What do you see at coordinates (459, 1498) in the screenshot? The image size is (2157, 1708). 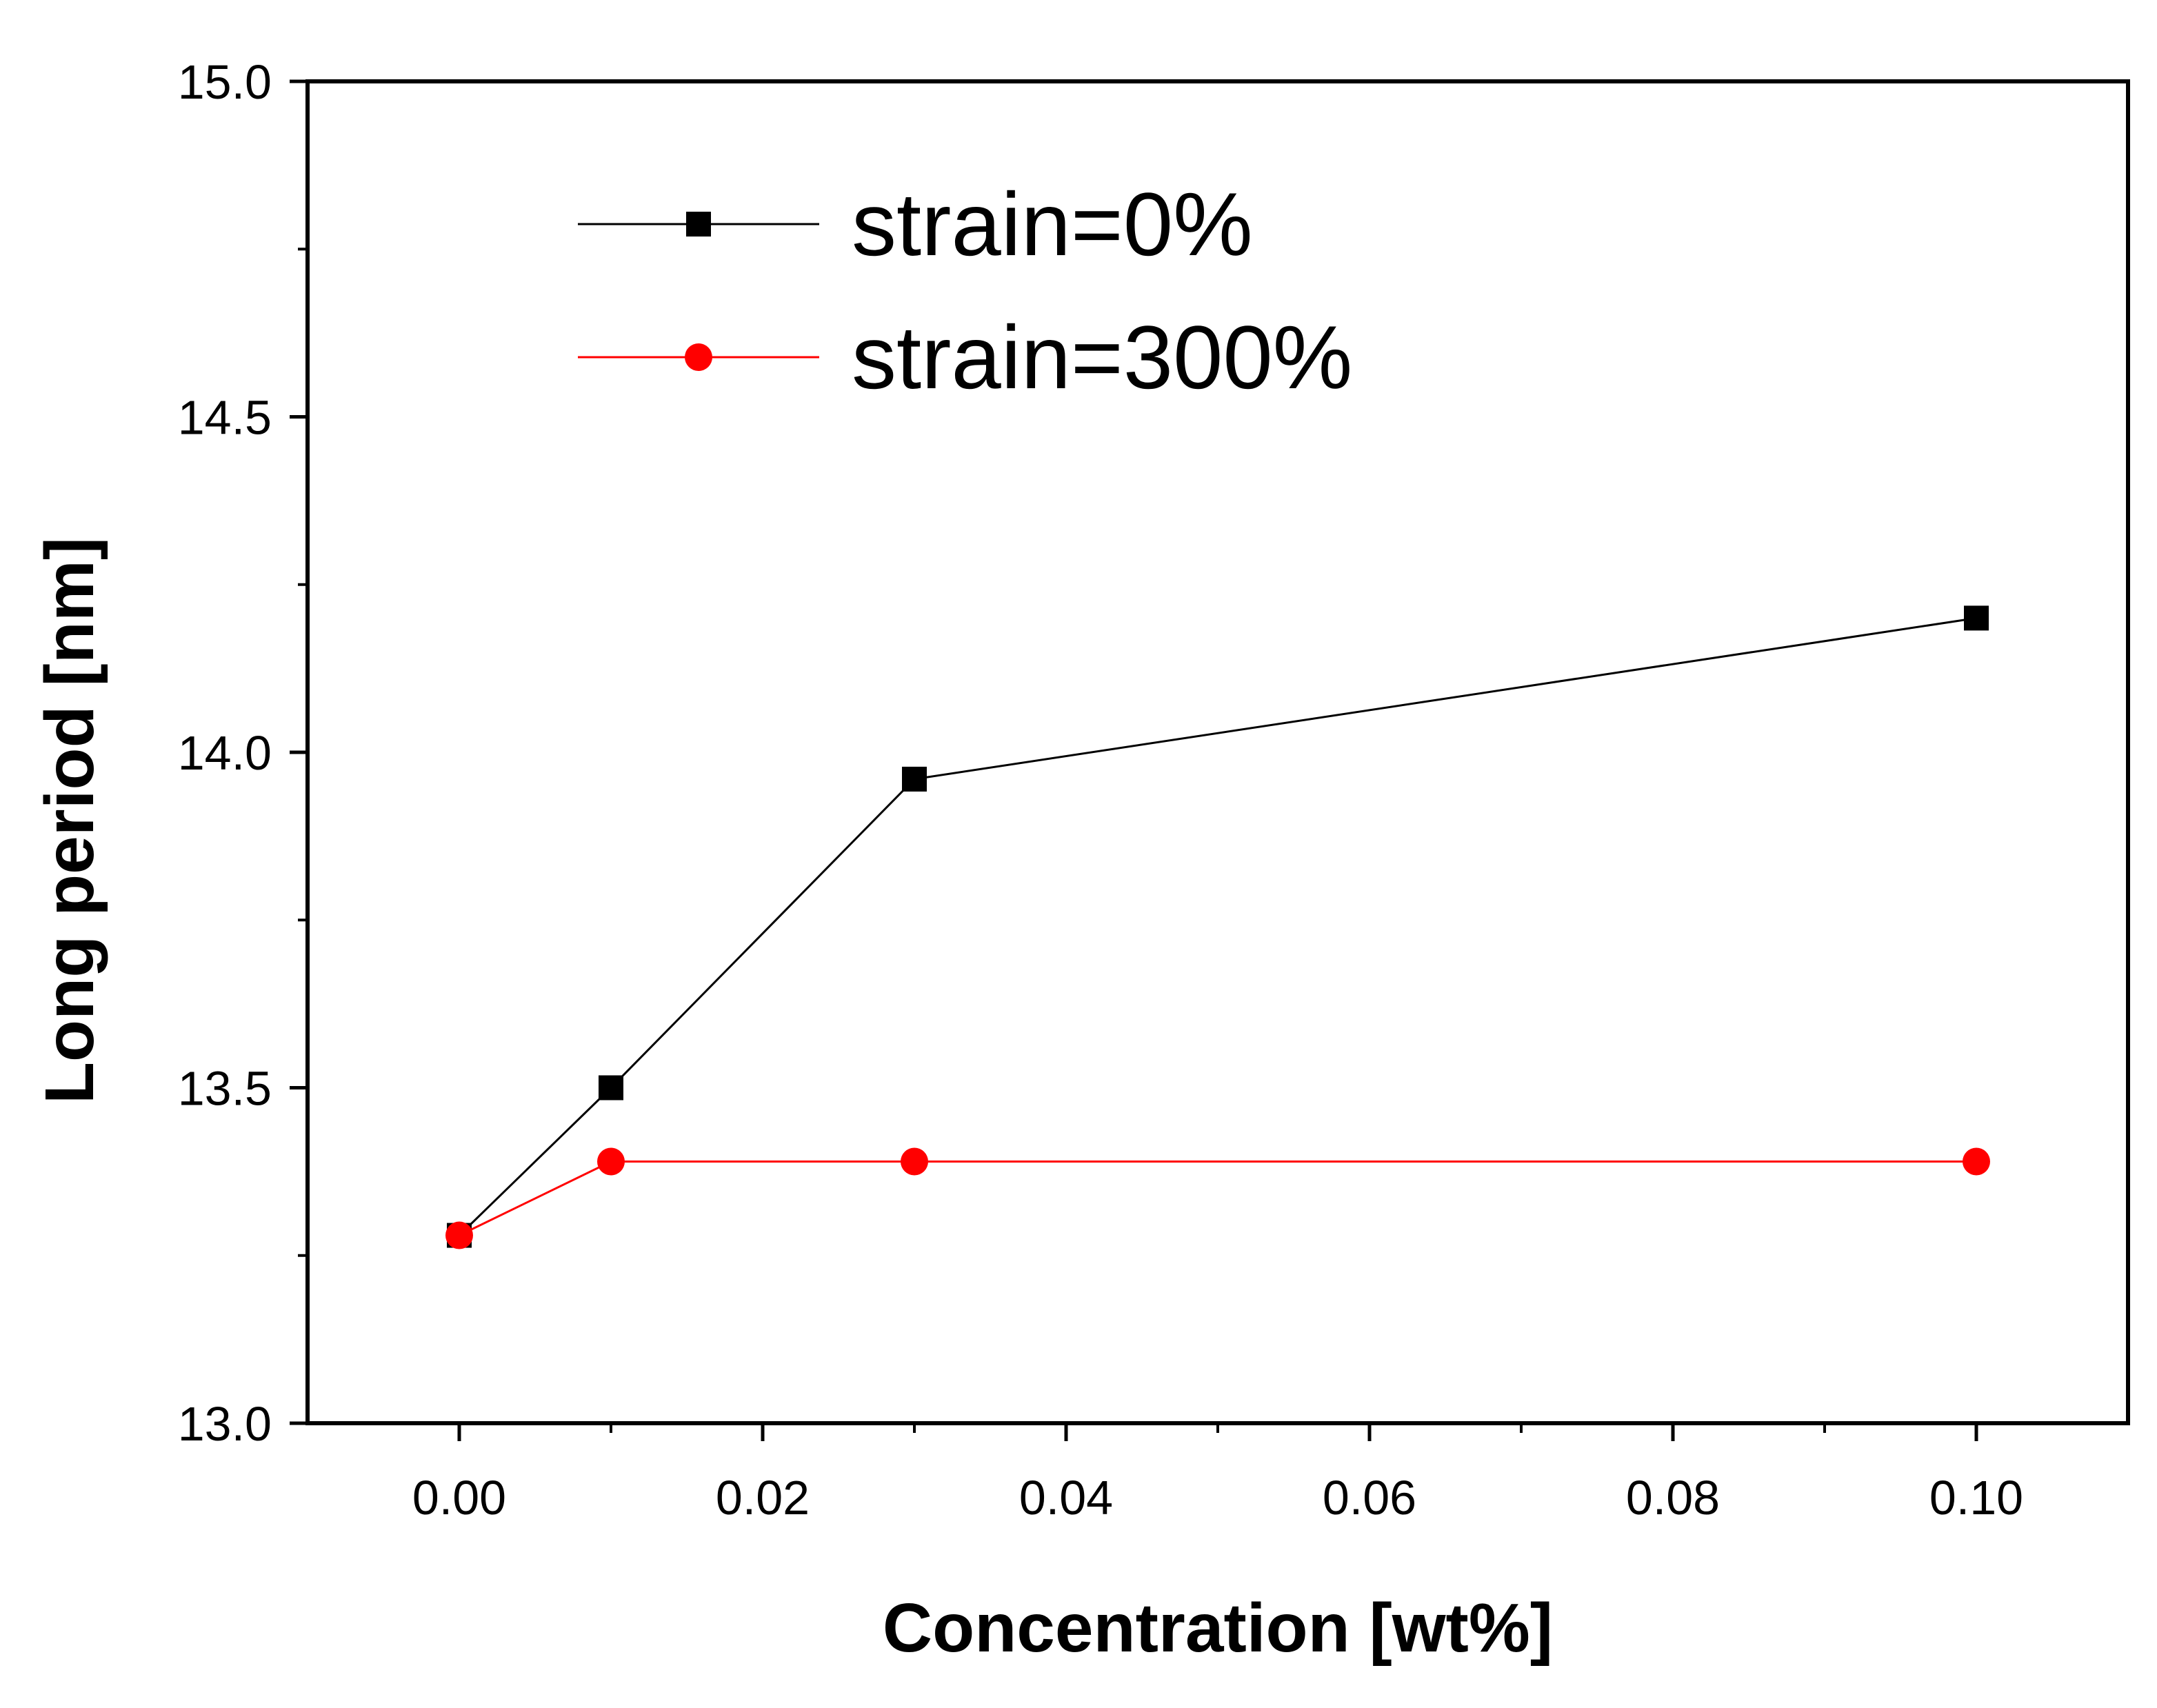 I see `x-tick-label: 0.00` at bounding box center [459, 1498].